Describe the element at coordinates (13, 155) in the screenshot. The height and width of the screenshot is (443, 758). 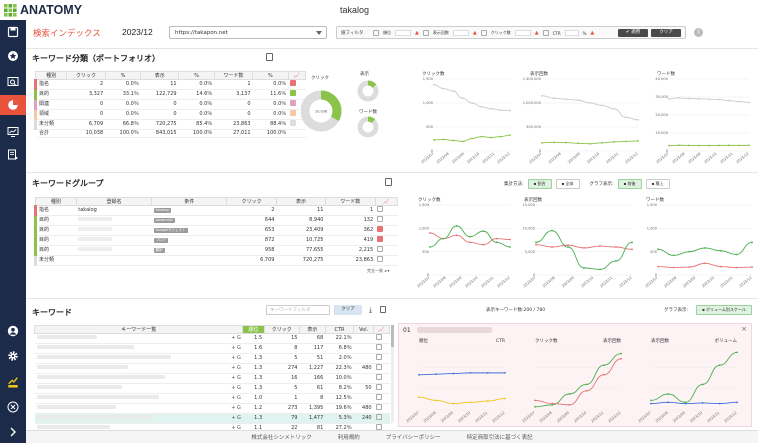
I see `nav-report-button` at that location.